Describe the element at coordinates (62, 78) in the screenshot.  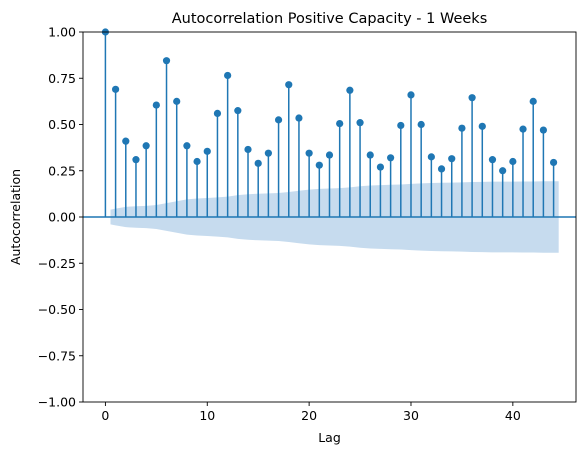
I see `y-tick-label: 0.75` at that location.